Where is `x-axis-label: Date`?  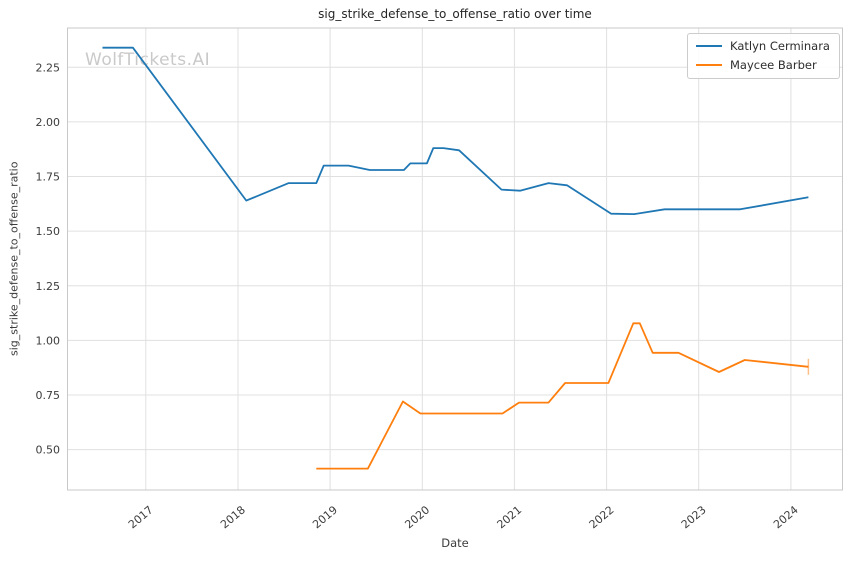
x-axis-label: Date is located at coordinates (455, 543).